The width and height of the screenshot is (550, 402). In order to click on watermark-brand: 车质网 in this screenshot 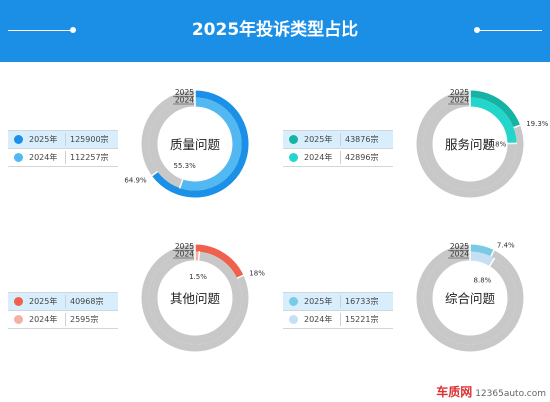, I will do `click(454, 392)`.